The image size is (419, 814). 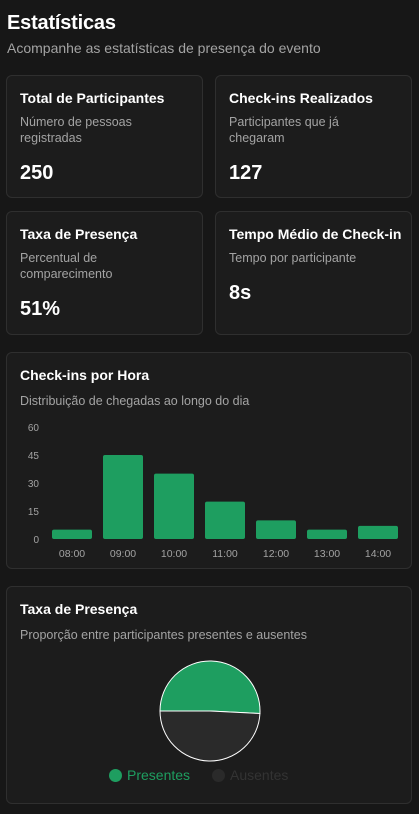 I want to click on legend-present-dot, so click(x=115, y=775).